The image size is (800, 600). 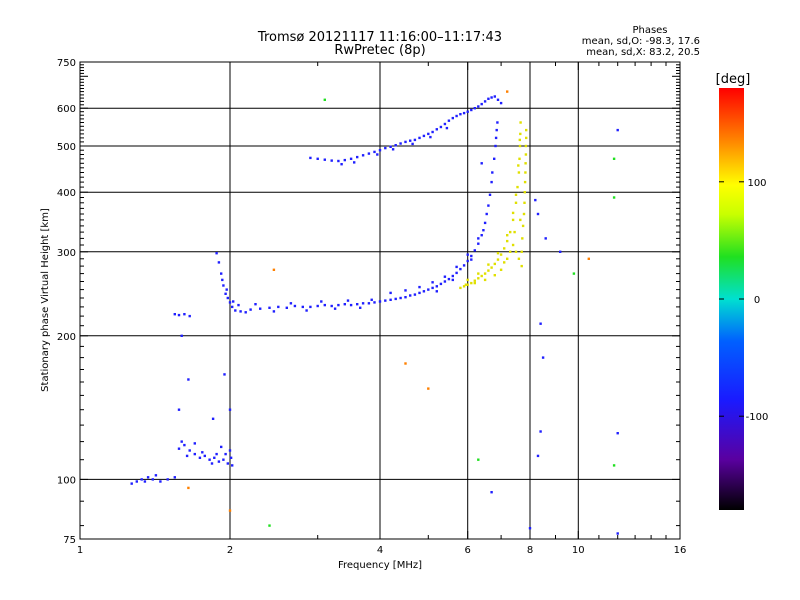 I want to click on x-tick-label: 1, so click(x=80, y=550).